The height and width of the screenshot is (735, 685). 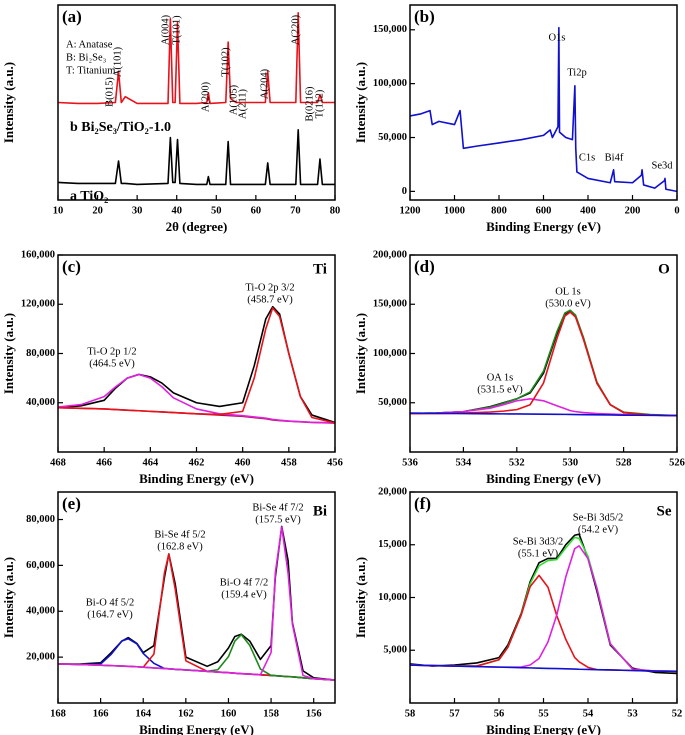 I want to click on x-tick-label: 80, so click(x=335, y=210).